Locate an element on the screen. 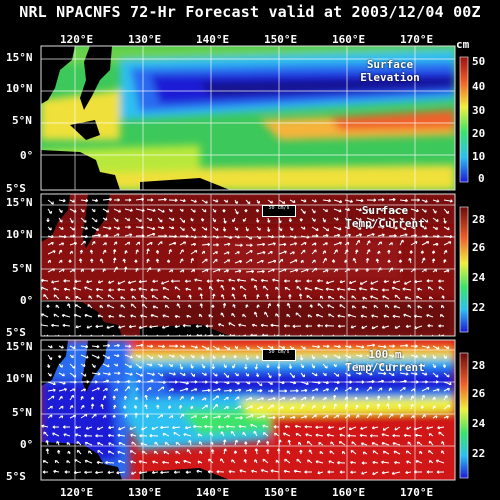 The height and width of the screenshot is (500, 500). surface-temp-caption-line1: Surface is located at coordinates (385, 210).